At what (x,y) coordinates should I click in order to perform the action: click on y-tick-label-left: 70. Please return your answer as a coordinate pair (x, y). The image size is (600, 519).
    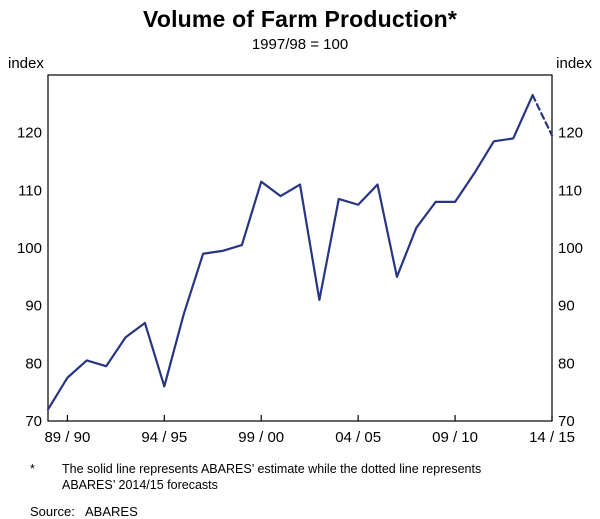
    Looking at the image, I should click on (33, 421).